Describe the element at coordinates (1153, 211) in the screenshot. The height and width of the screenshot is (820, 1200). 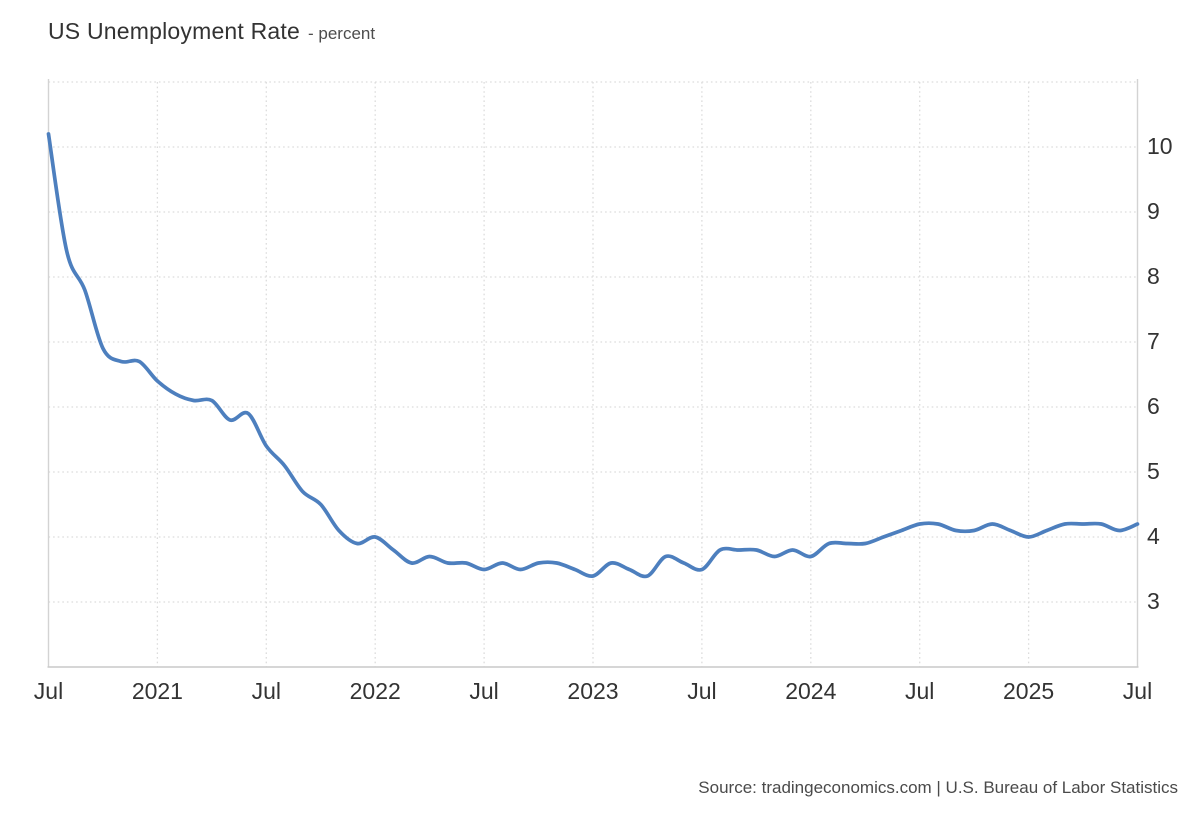
I see `y-tick-label: 9` at that location.